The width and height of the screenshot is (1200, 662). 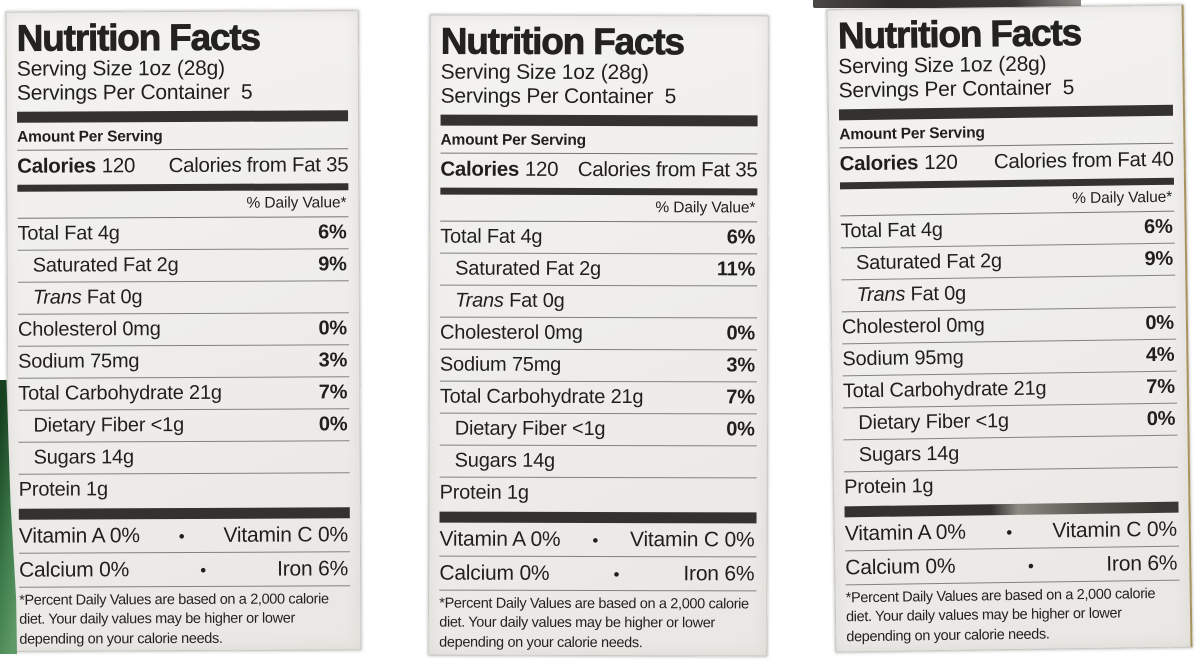 What do you see at coordinates (258, 165) in the screenshot?
I see `calories-from-fat: Calories from Fat 35` at bounding box center [258, 165].